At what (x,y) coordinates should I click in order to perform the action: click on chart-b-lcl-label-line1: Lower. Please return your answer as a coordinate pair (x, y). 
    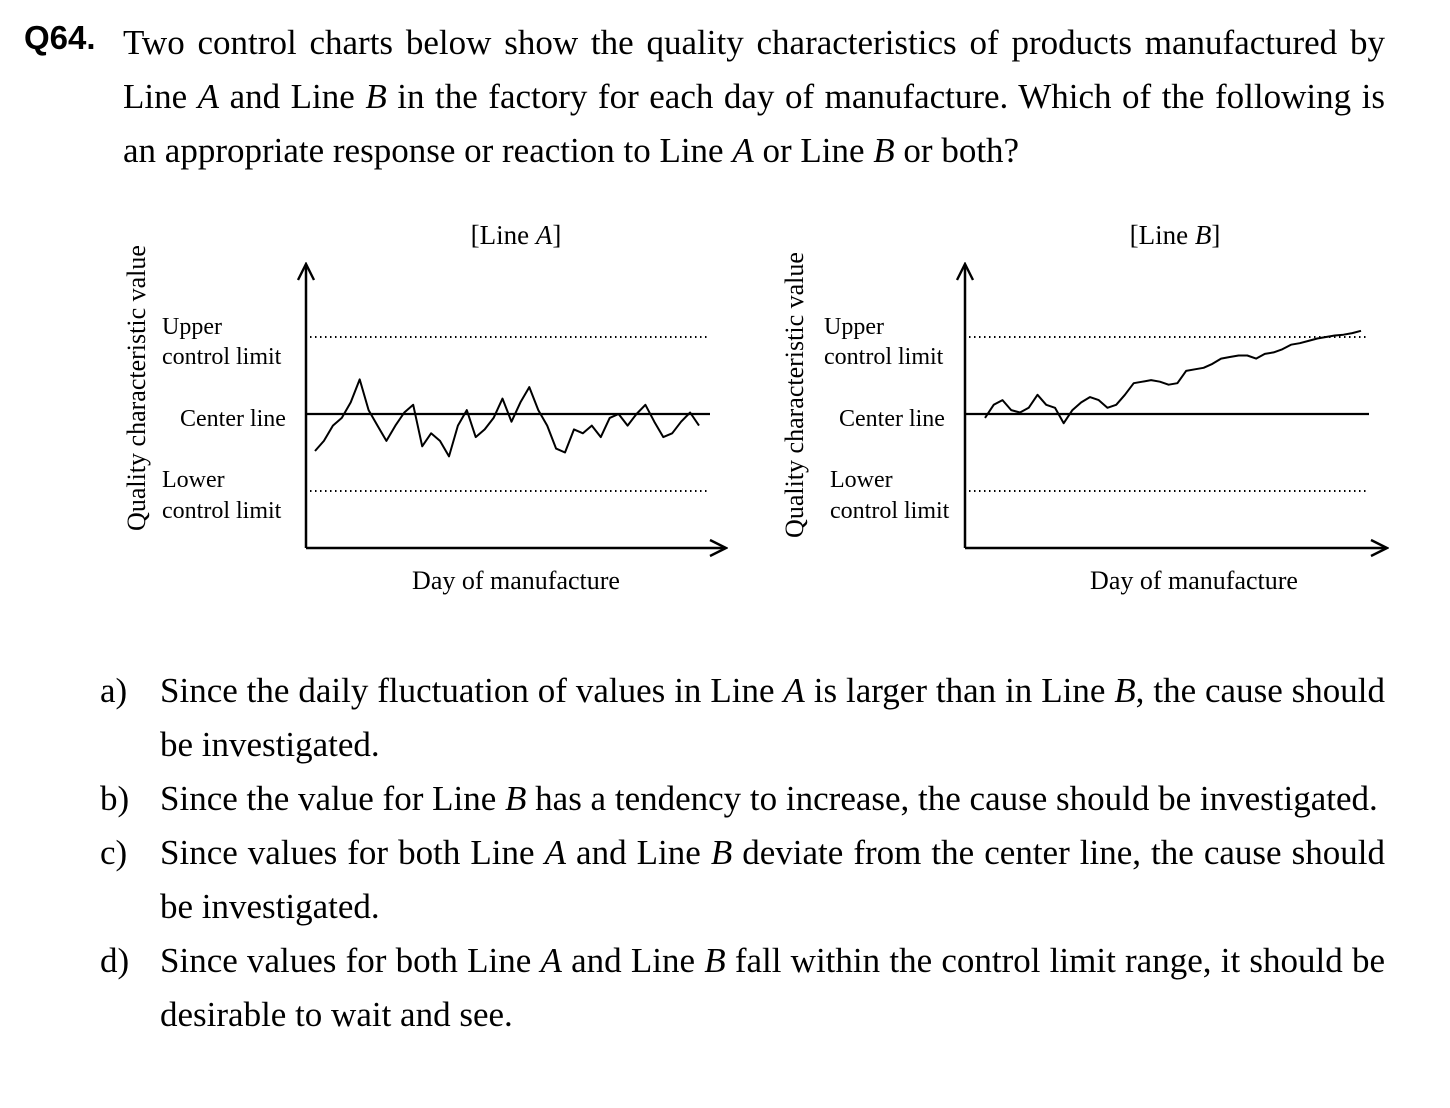
    Looking at the image, I should click on (861, 480).